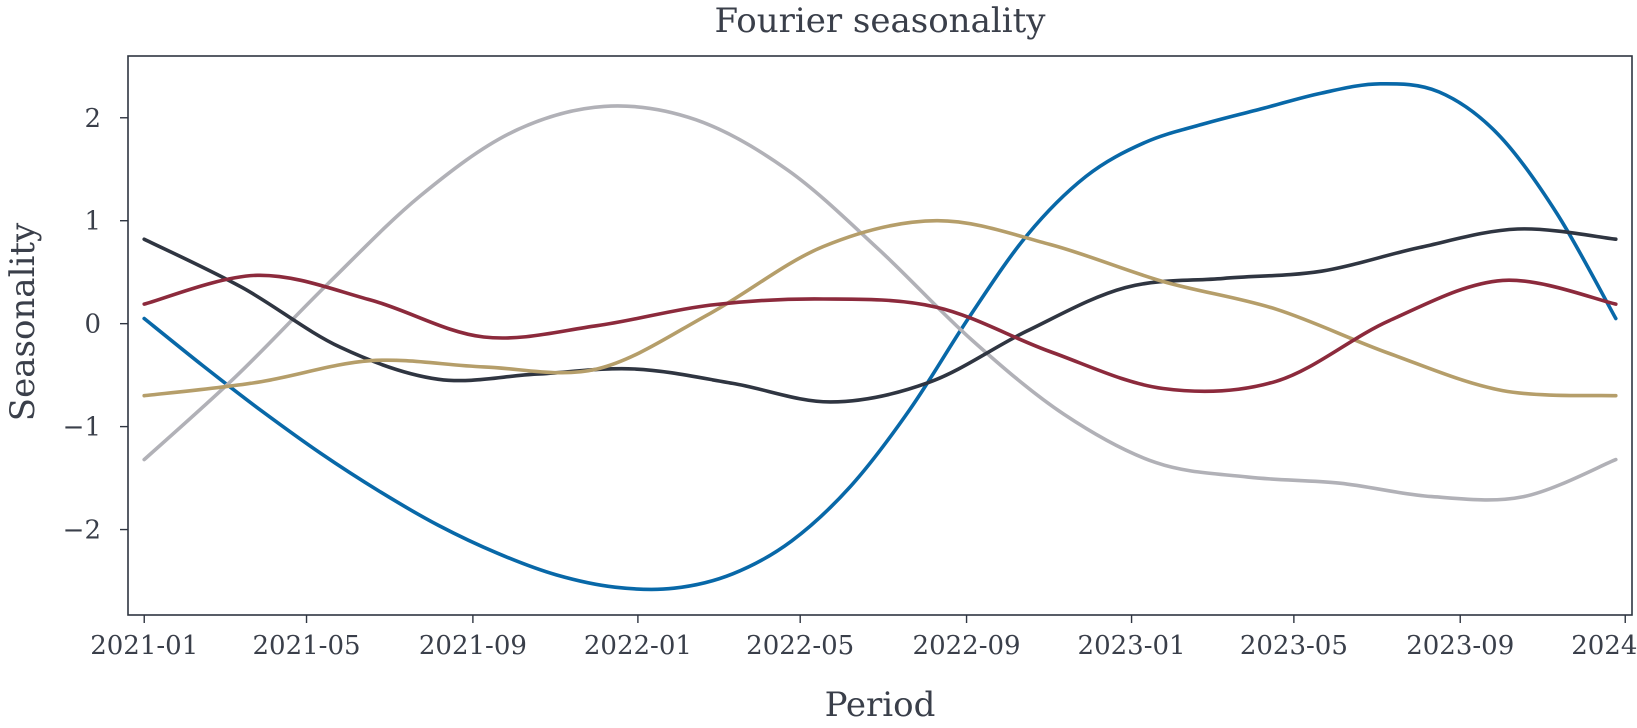 This screenshot has width=1637, height=728. I want to click on x-tick-label: 2024-01, so click(1604, 646).